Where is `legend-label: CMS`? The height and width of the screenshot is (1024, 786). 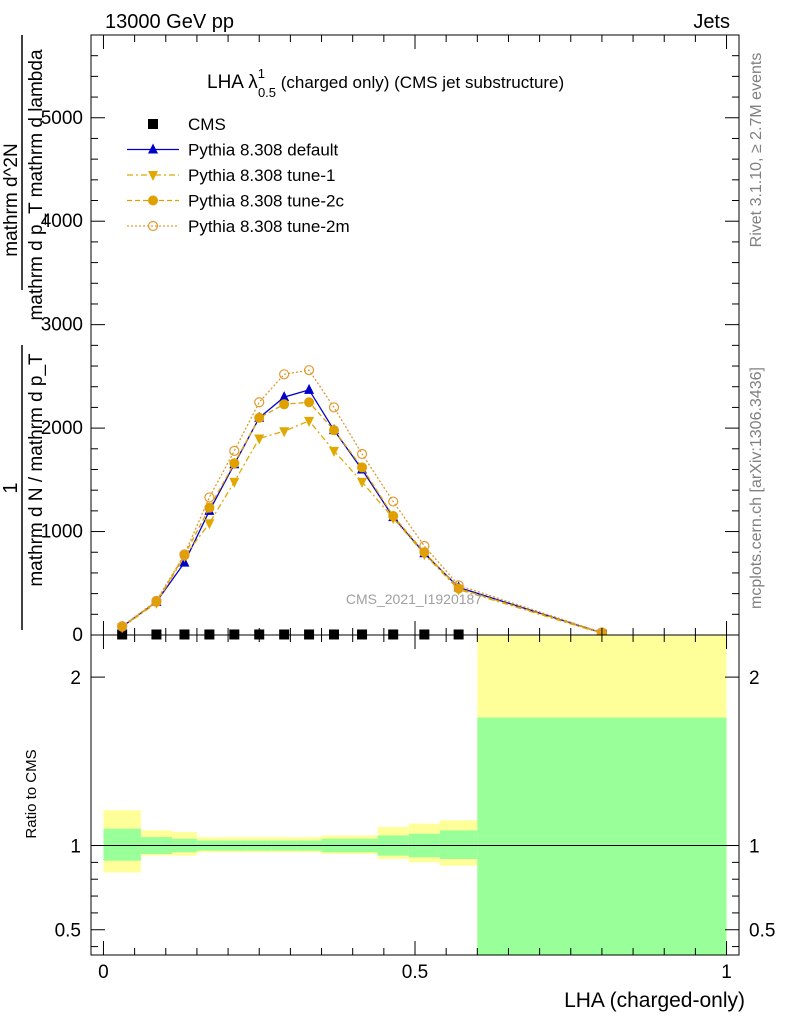 legend-label: CMS is located at coordinates (207, 124).